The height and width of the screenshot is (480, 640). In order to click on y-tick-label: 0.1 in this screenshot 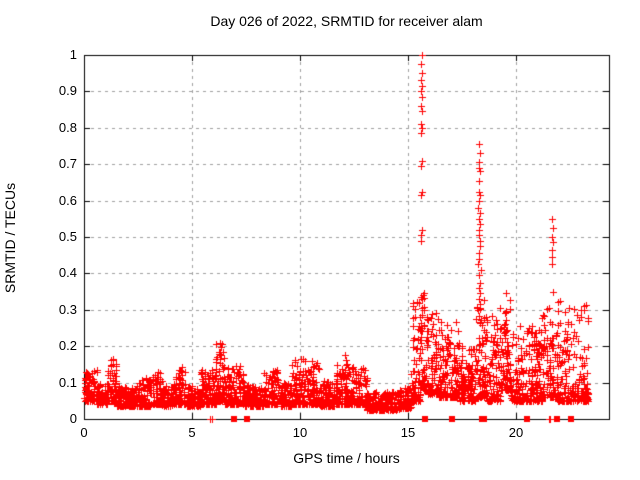, I will do `click(67, 382)`.